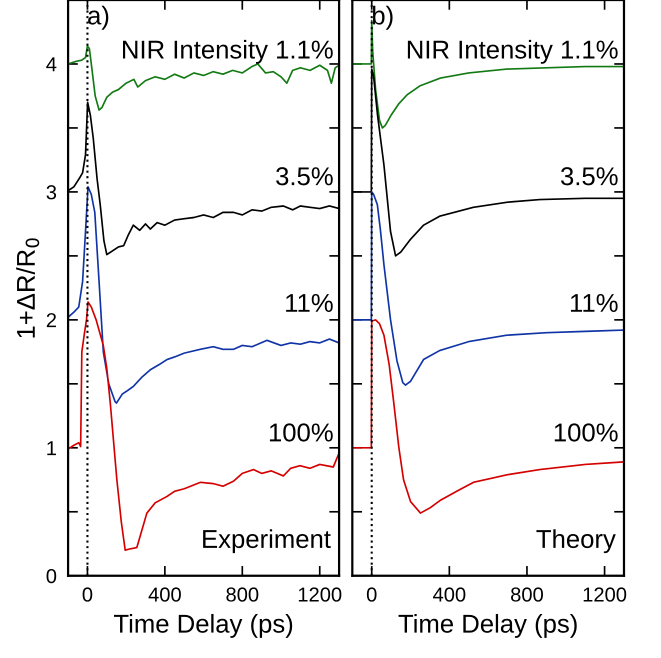  Describe the element at coordinates (98, 18) in the screenshot. I see `annotation: a)` at that location.